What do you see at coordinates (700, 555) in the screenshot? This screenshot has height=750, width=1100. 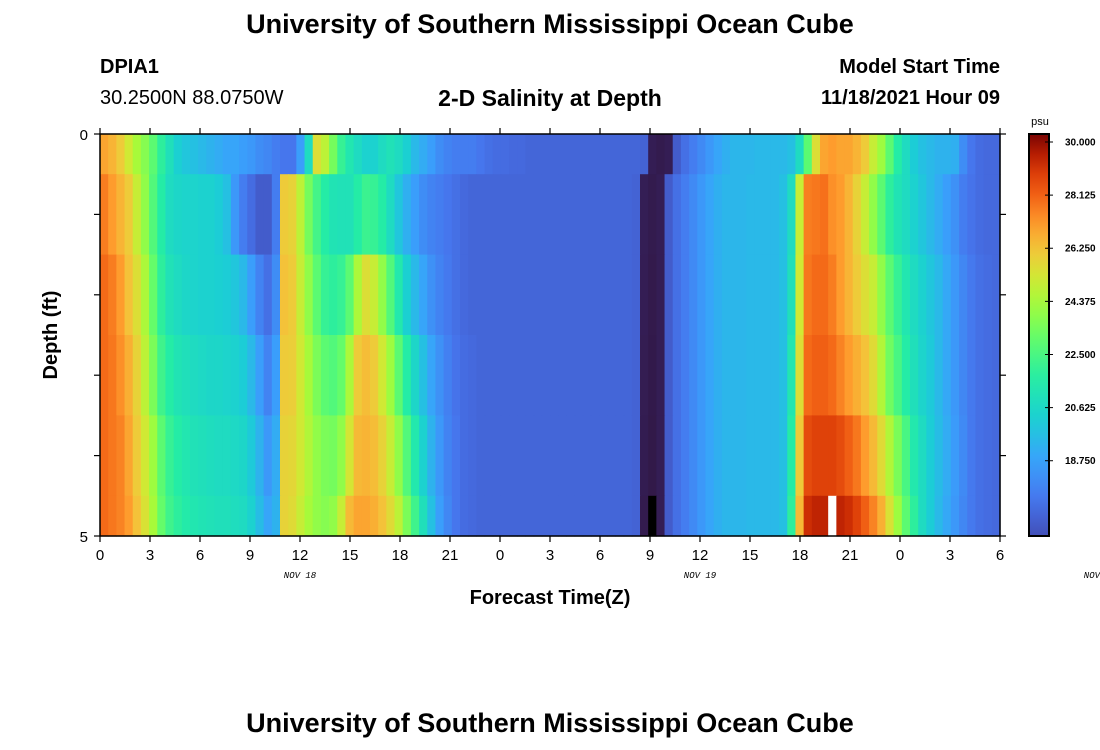 I see `x-tick-label: 12` at bounding box center [700, 555].